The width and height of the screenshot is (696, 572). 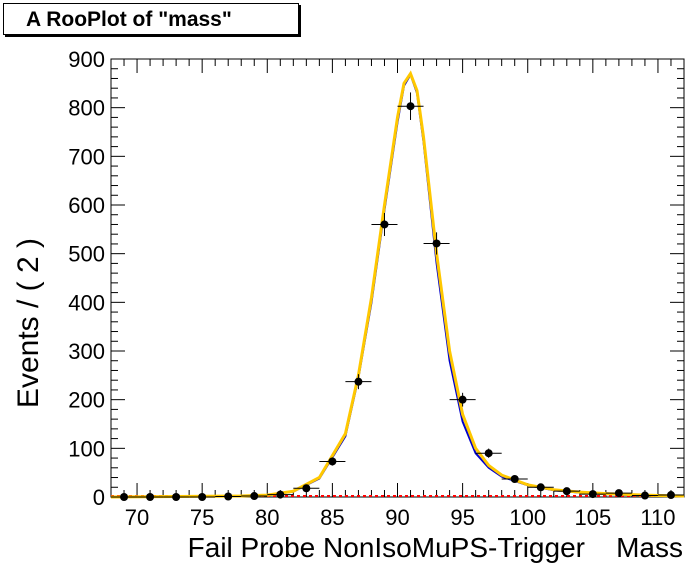 What do you see at coordinates (332, 517) in the screenshot?
I see `x-tick-label: 85` at bounding box center [332, 517].